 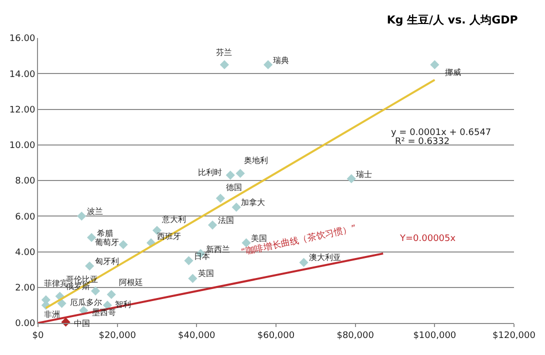 I want to click on annotation: 菲律宾, so click(x=56, y=283).